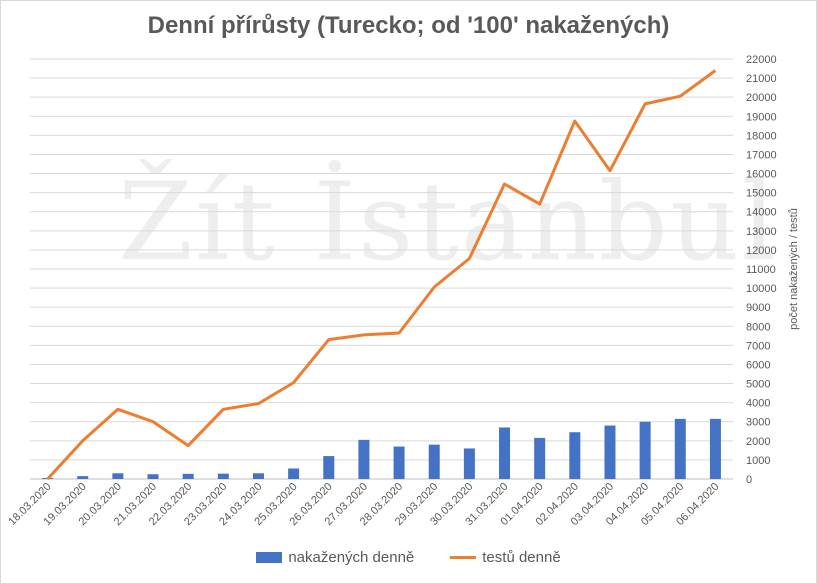  Describe the element at coordinates (761, 60) in the screenshot. I see `y-tick-label: 22000` at that location.